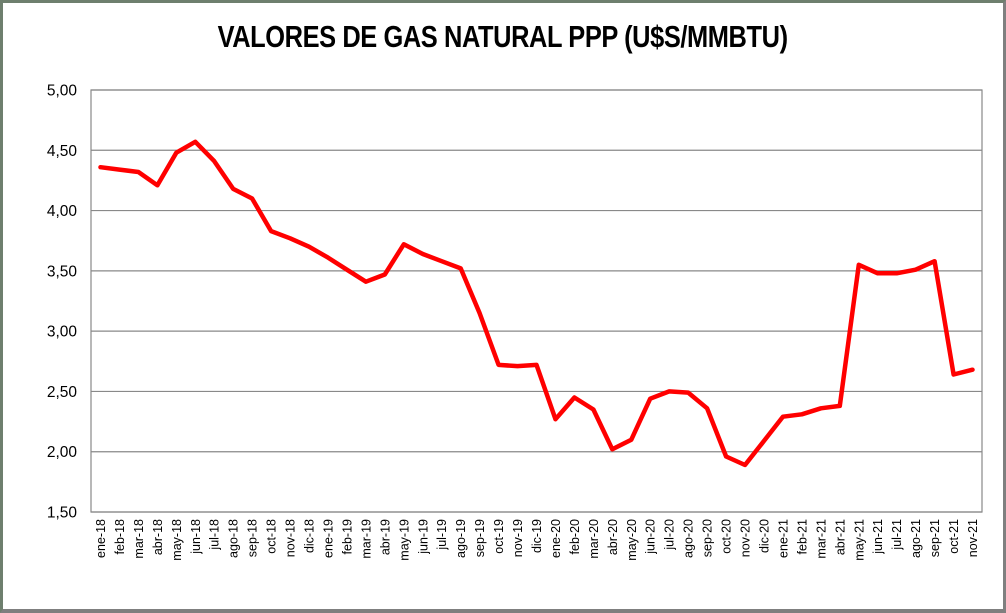  Describe the element at coordinates (215, 535) in the screenshot. I see `x-tick-label: jul-18` at that location.